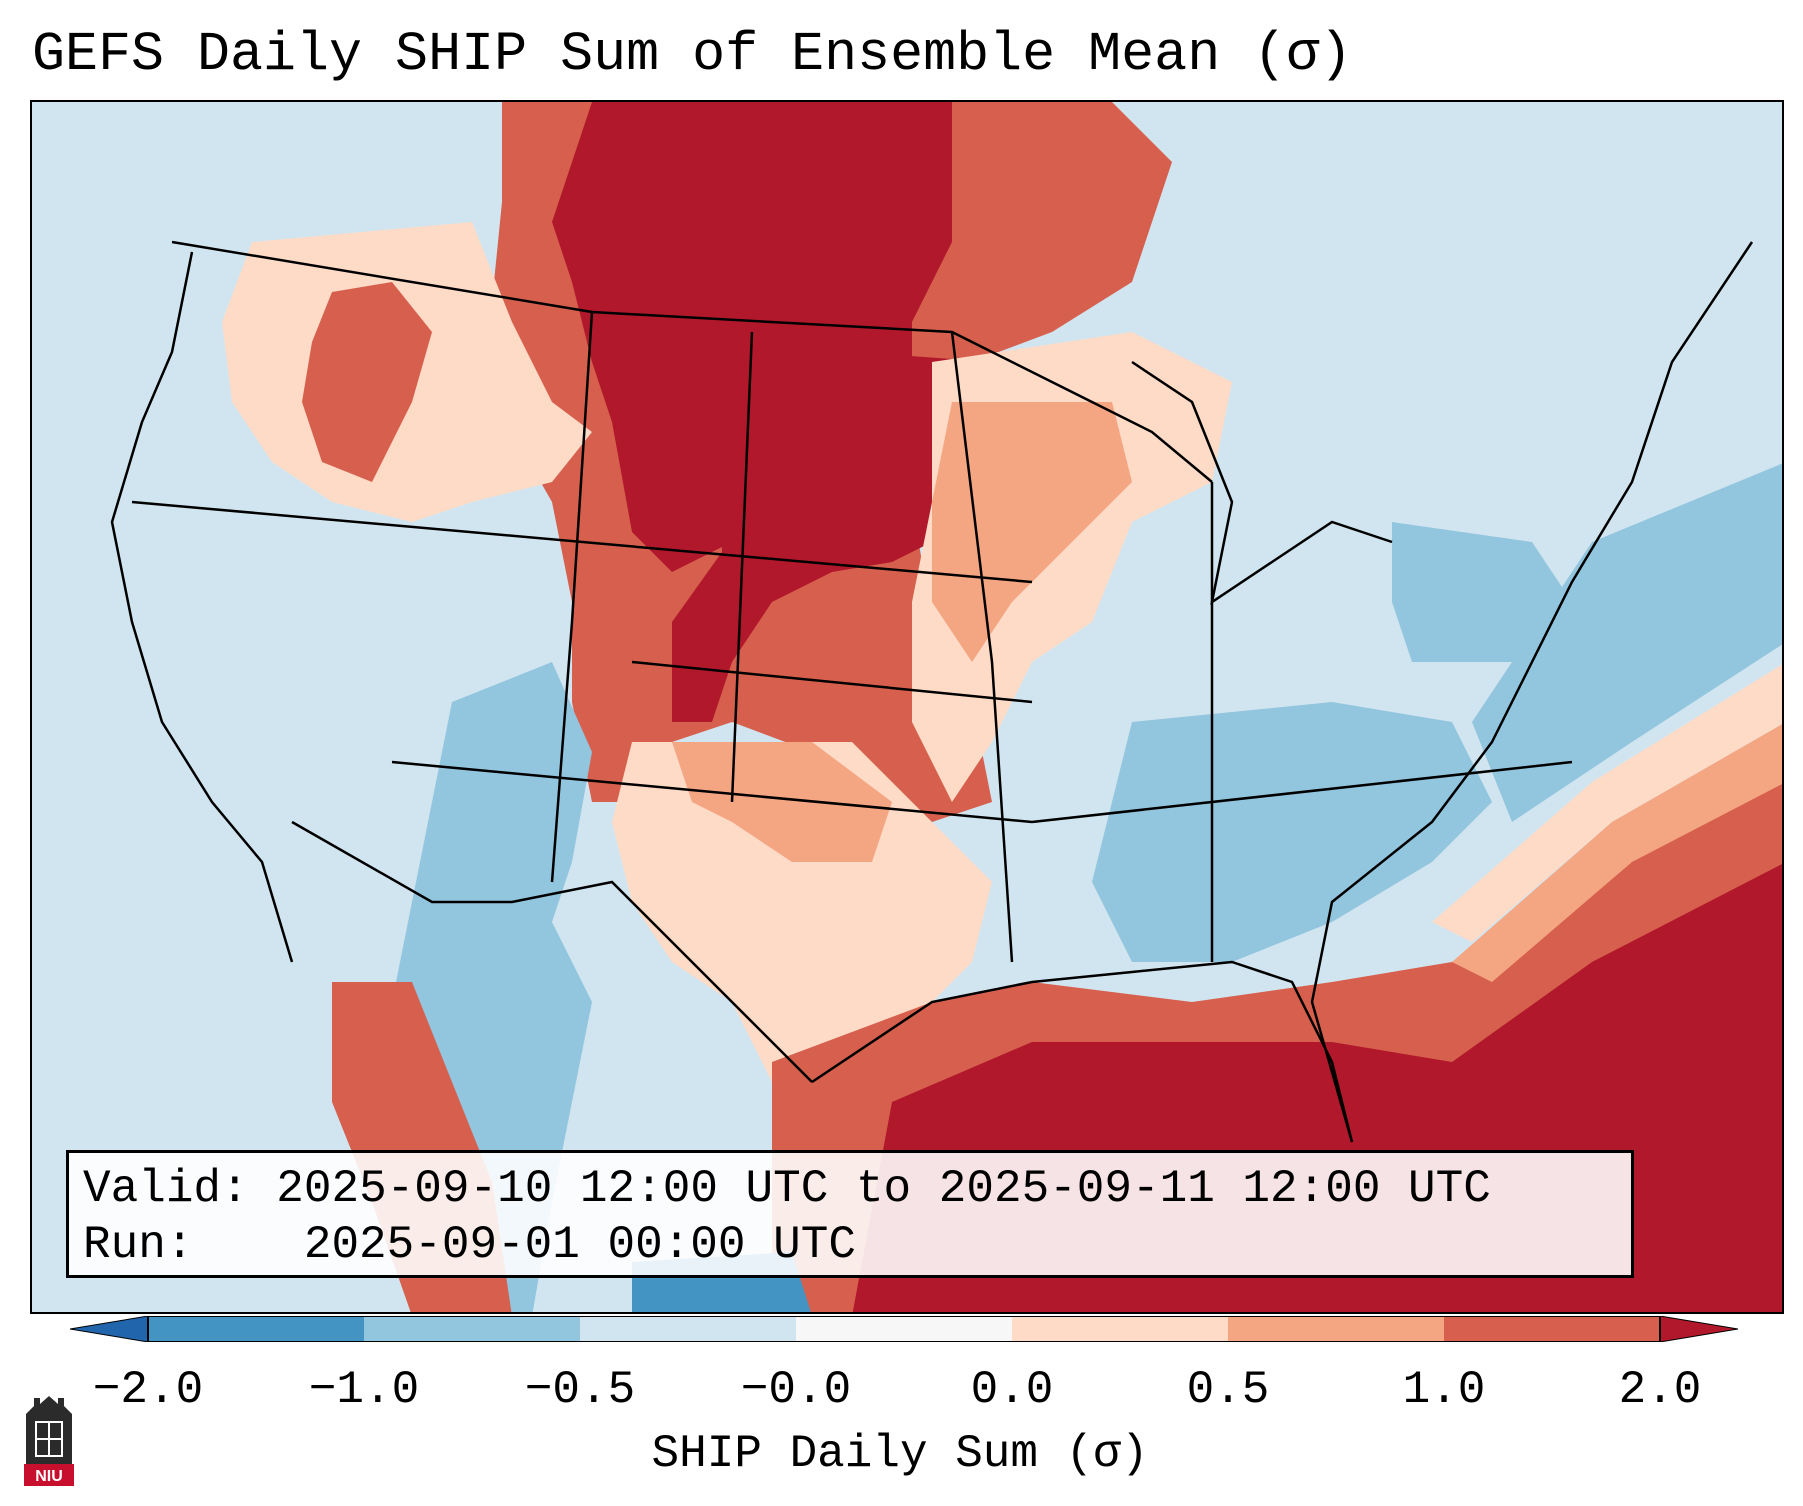 The height and width of the screenshot is (1506, 1803). Describe the element at coordinates (1012, 1390) in the screenshot. I see `colorbar-tick-label-5: 0.0` at that location.